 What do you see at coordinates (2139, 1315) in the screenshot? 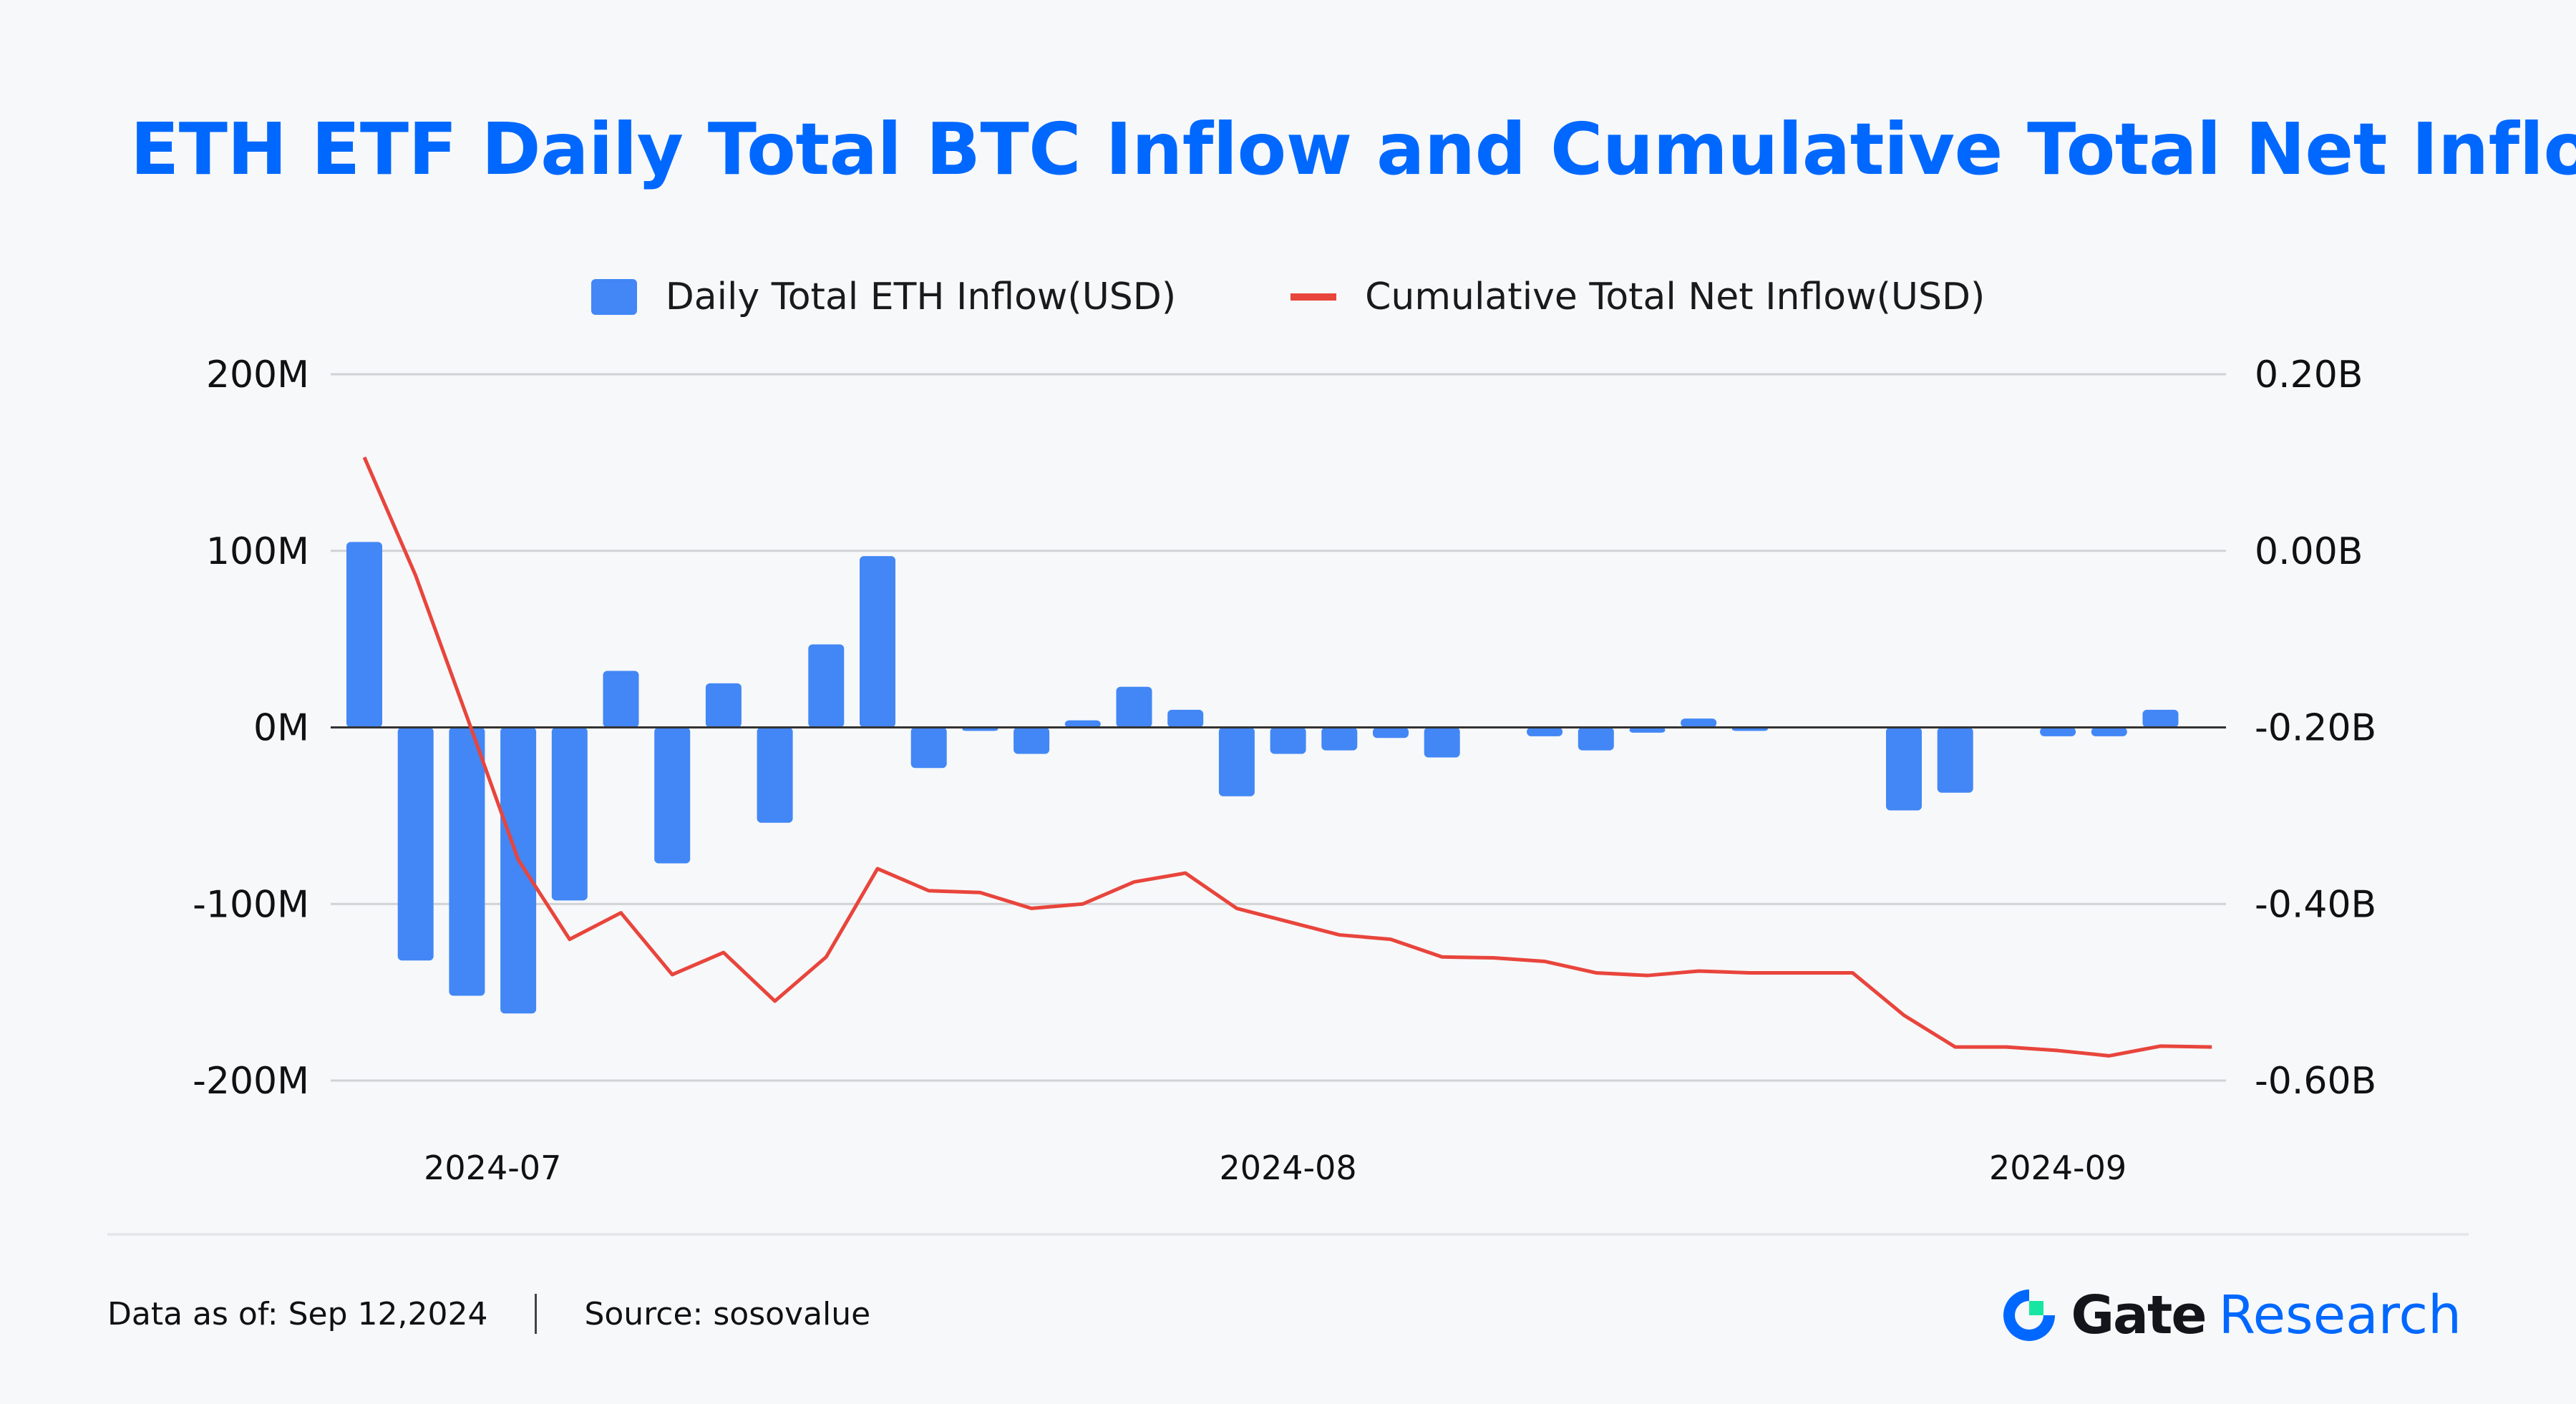
I see `logo-brand: Gate` at bounding box center [2139, 1315].